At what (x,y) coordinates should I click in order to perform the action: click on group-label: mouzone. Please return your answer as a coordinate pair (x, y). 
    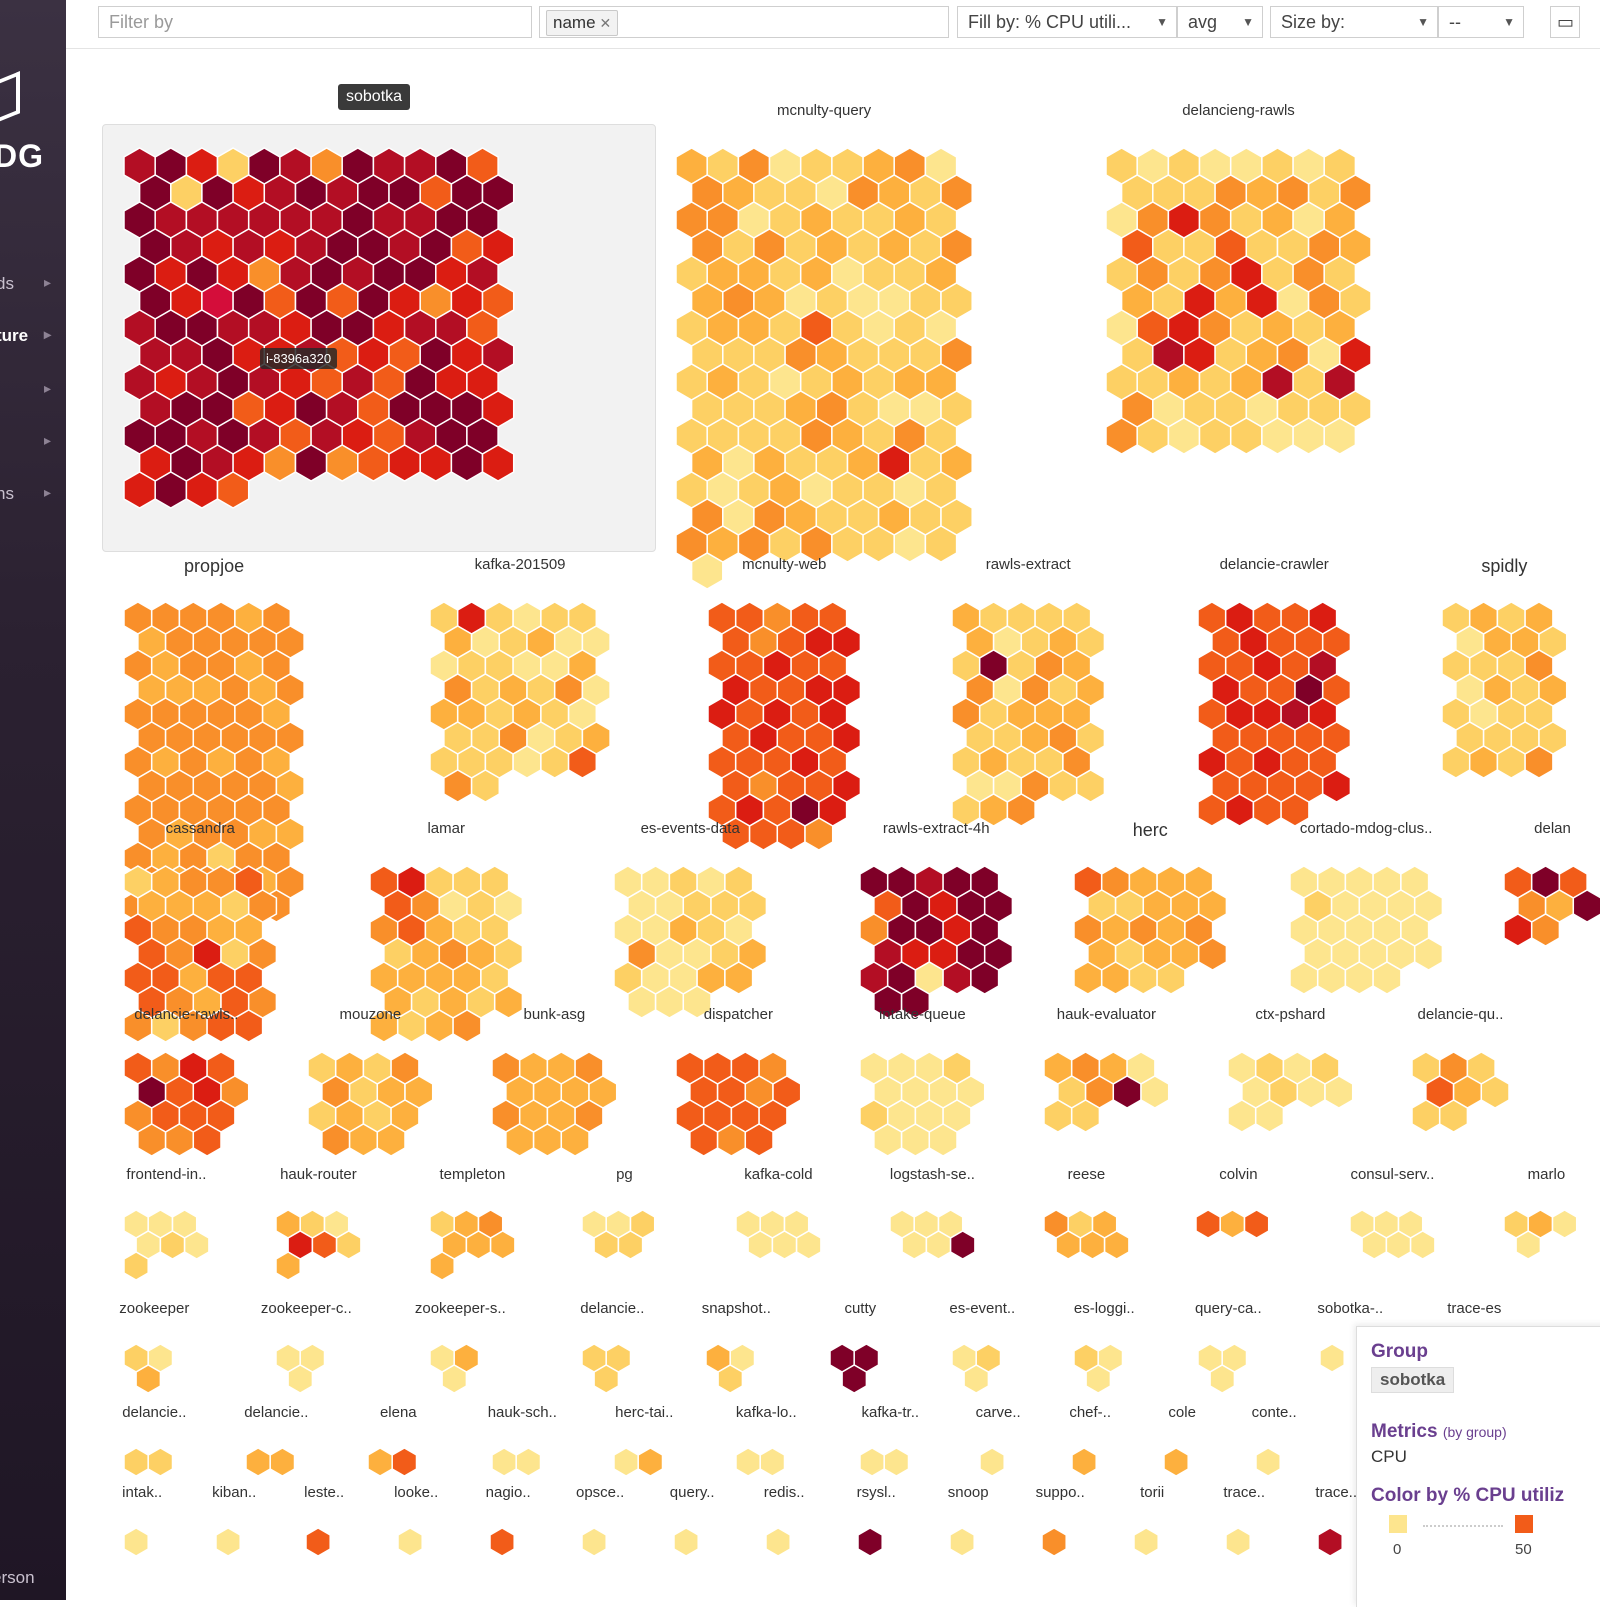
    Looking at the image, I should click on (370, 1014).